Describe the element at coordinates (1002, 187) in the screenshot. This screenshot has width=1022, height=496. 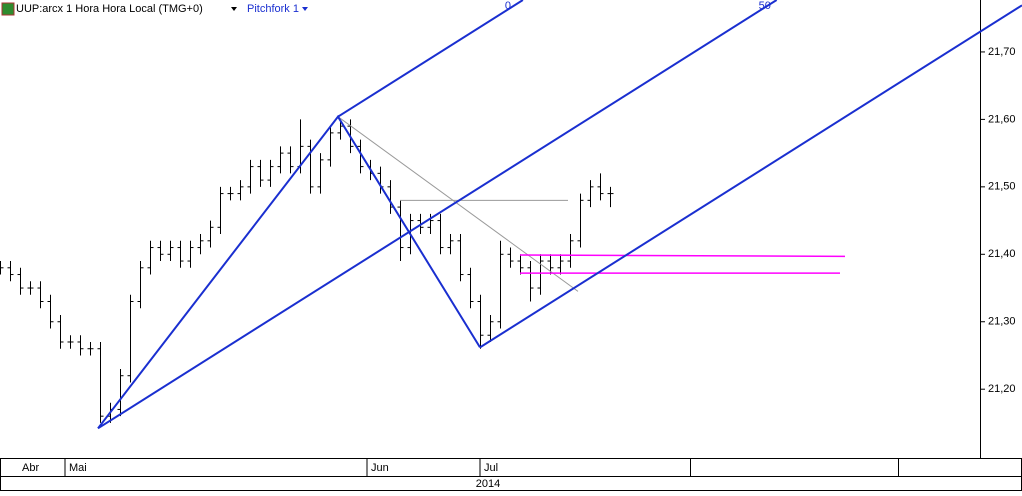
I see `y-tick-label: 21,50` at that location.